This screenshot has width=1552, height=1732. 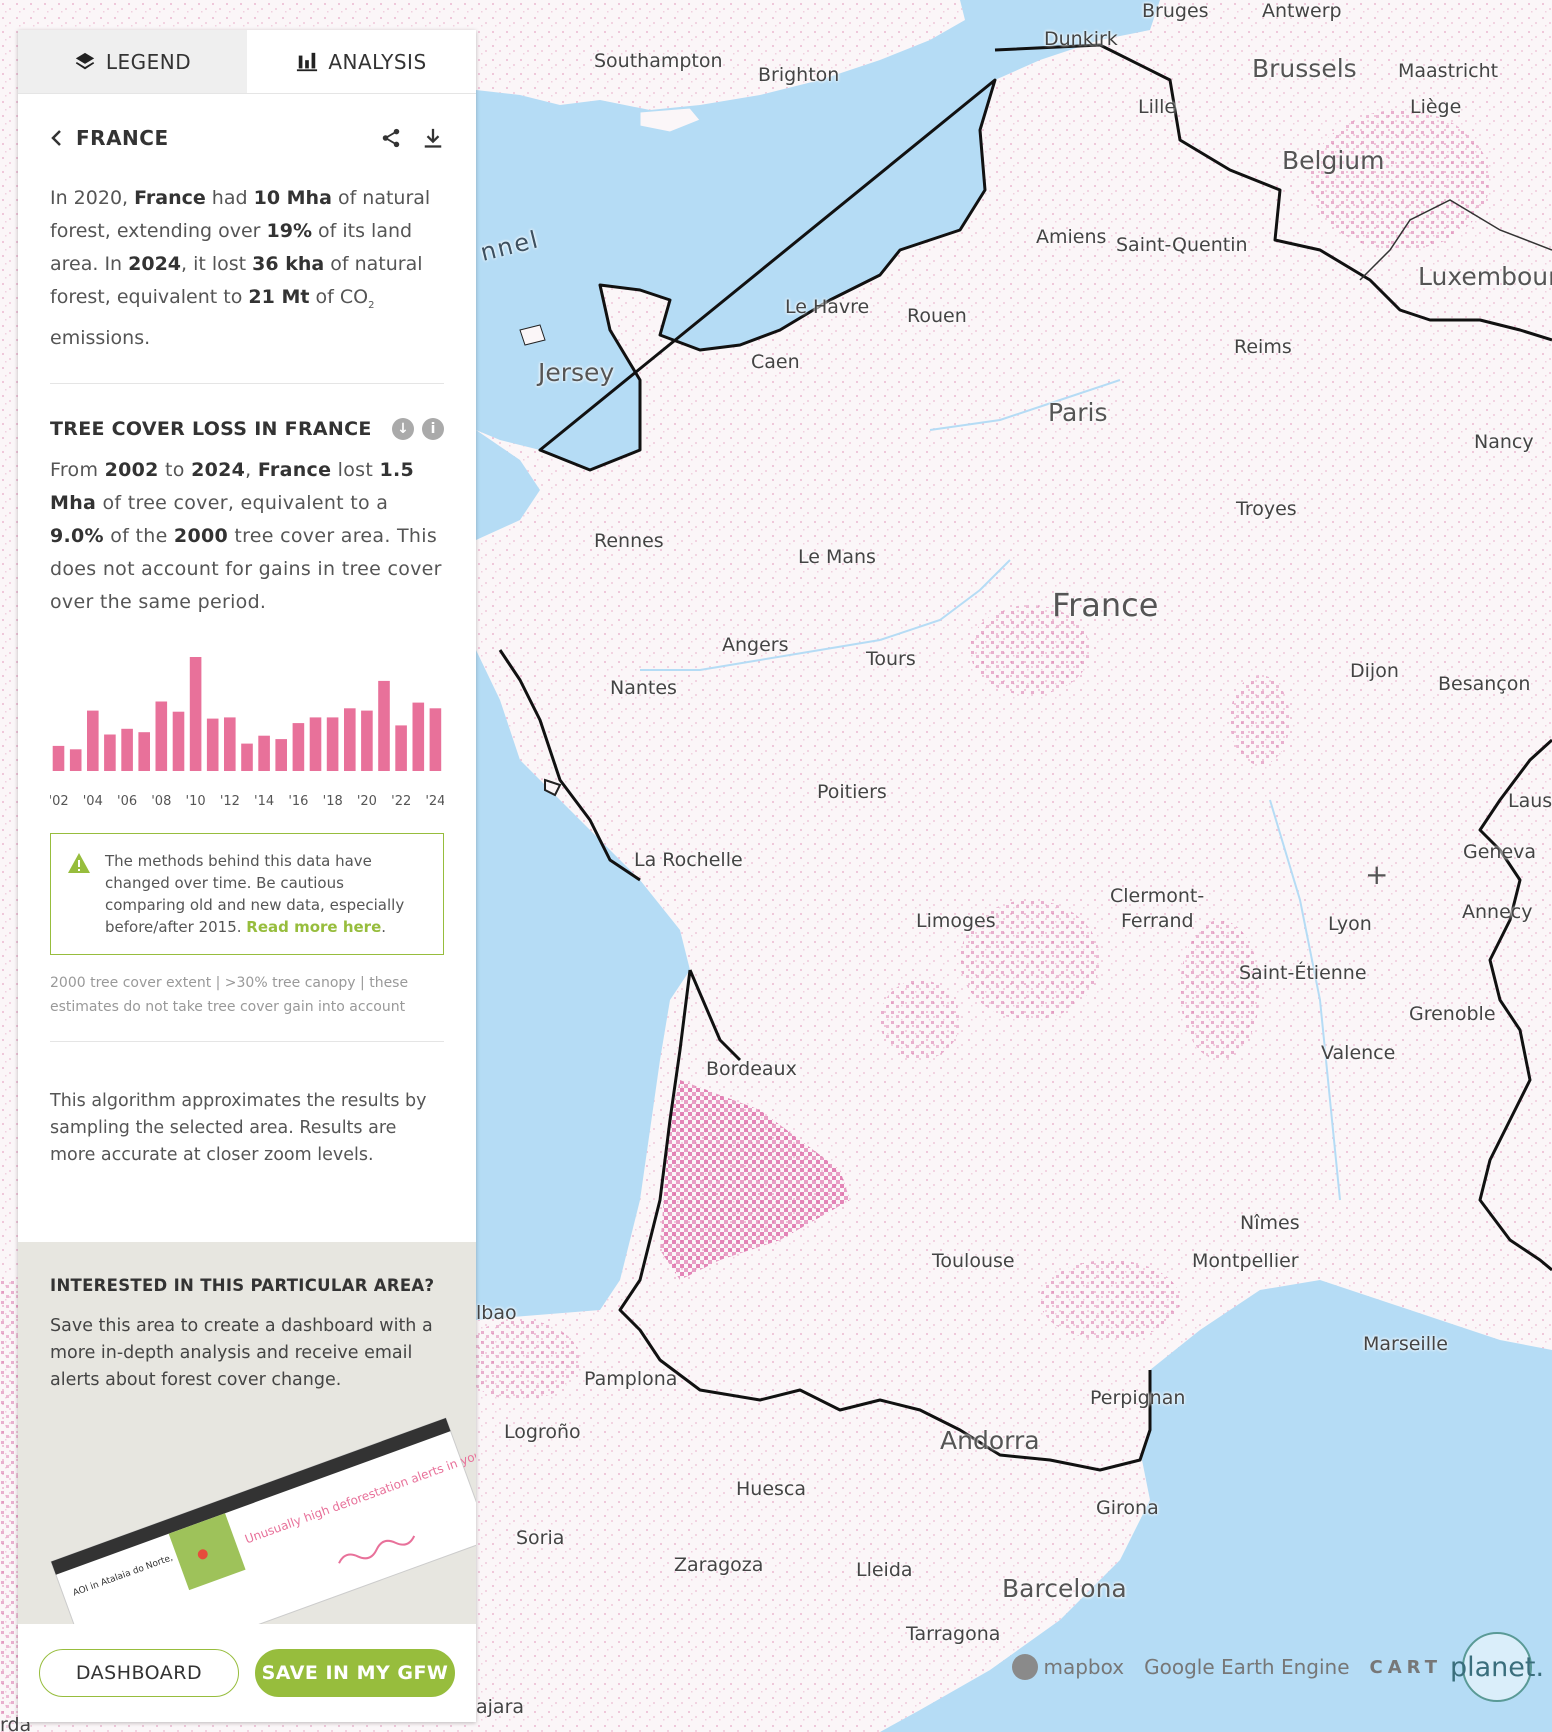 What do you see at coordinates (755, 645) in the screenshot?
I see `map-place-label: Angers` at bounding box center [755, 645].